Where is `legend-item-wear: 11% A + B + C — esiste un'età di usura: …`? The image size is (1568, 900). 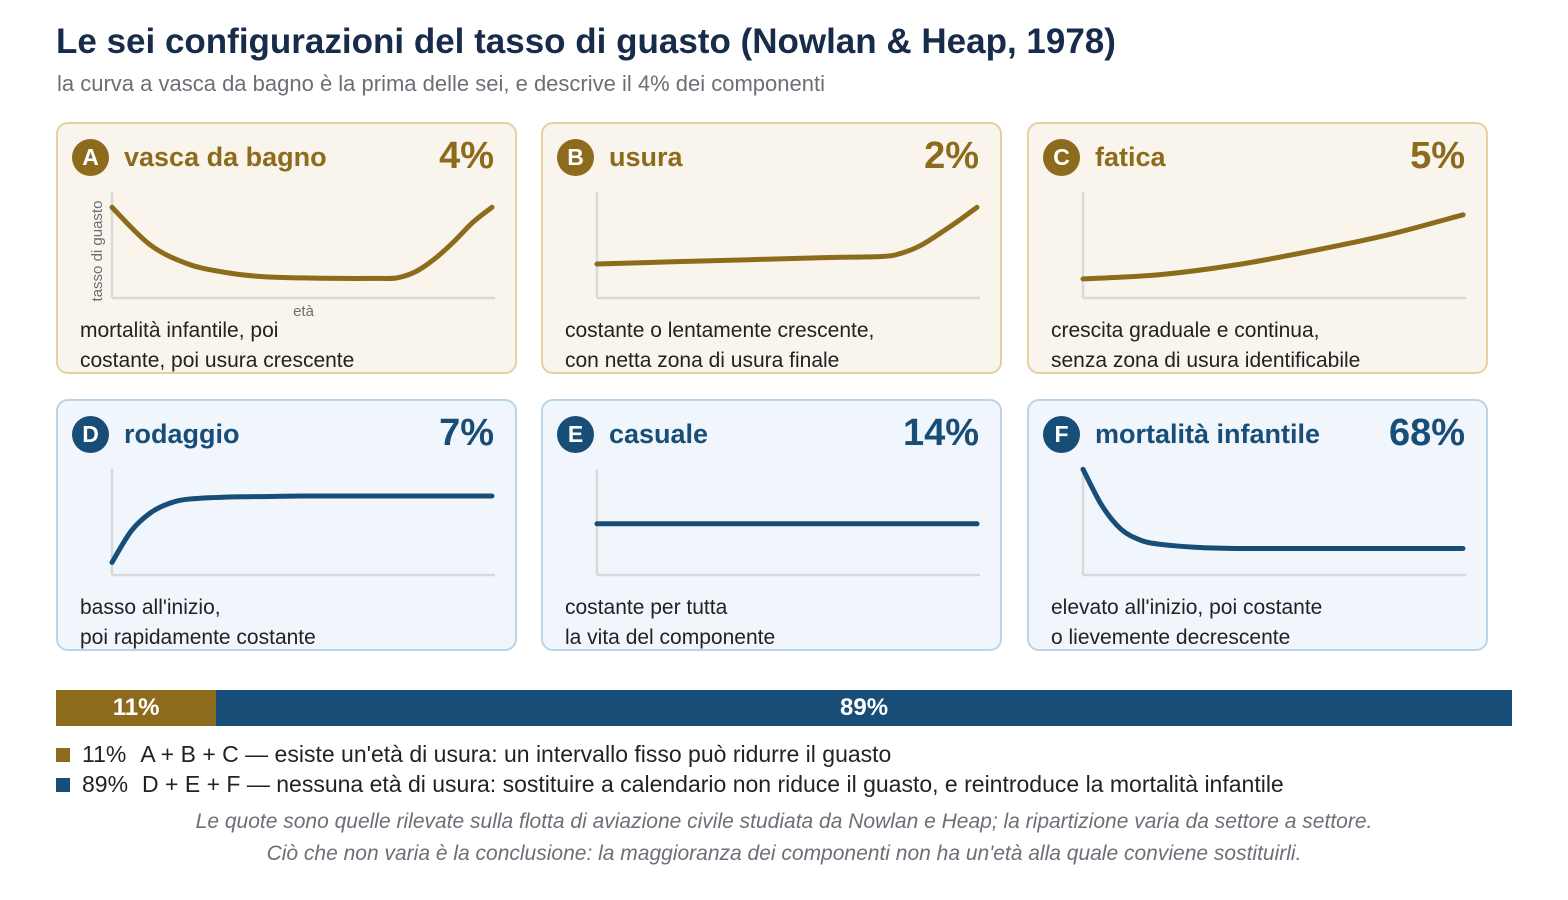
legend-item-wear: 11% A + B + C — esiste un'età di usura: … is located at coordinates (473, 754).